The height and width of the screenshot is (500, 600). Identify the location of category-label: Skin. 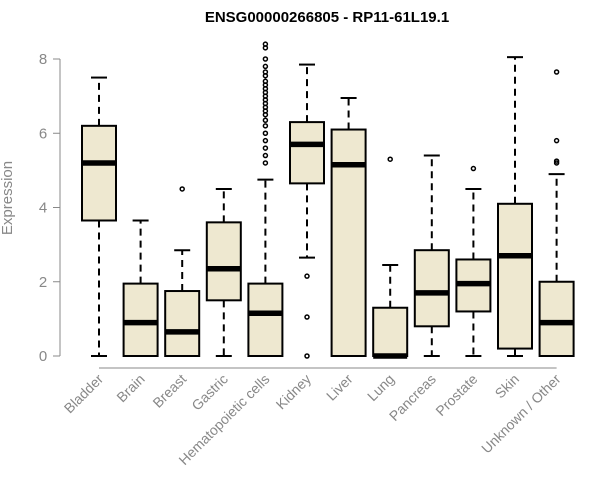
(507, 386).